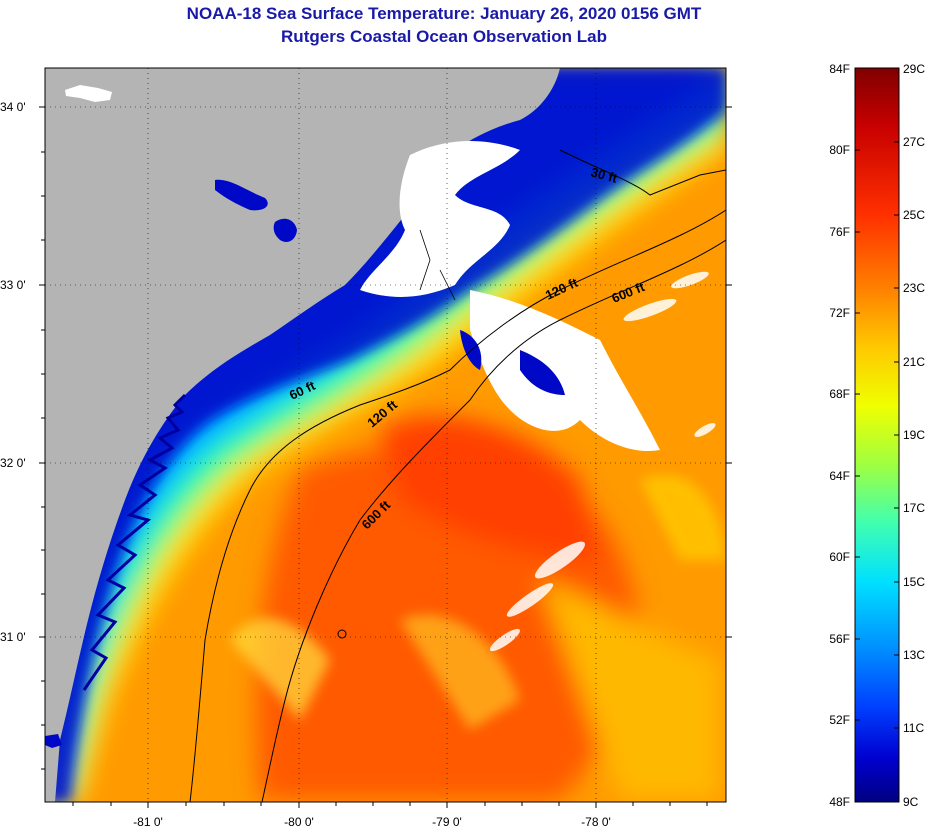 The height and width of the screenshot is (832, 928). What do you see at coordinates (839, 69) in the screenshot?
I see `cb-f-label-0: 84F` at bounding box center [839, 69].